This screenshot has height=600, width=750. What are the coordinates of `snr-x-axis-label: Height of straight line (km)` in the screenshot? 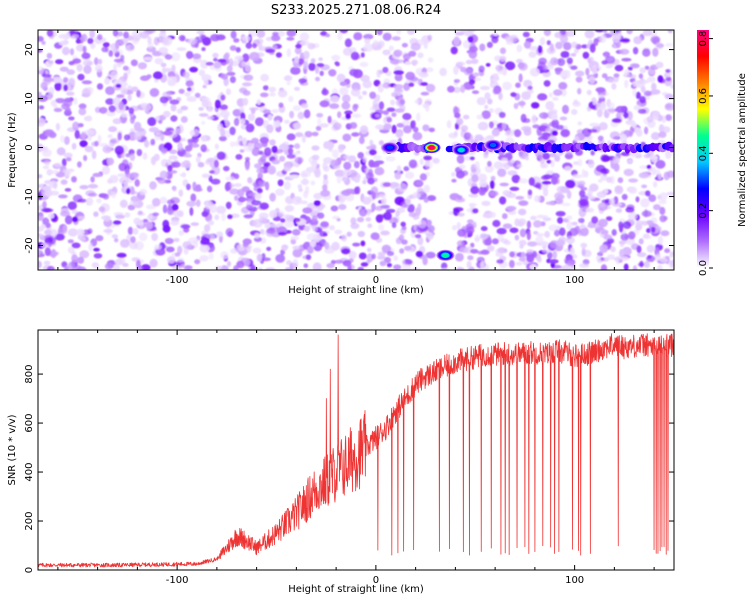 It's located at (356, 589).